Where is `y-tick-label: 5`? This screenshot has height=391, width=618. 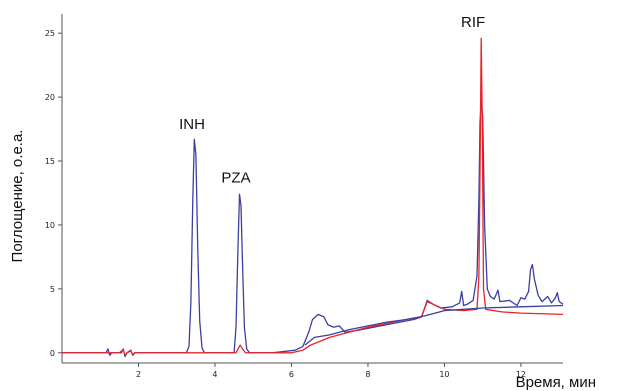
y-tick-label: 5 is located at coordinates (52, 289).